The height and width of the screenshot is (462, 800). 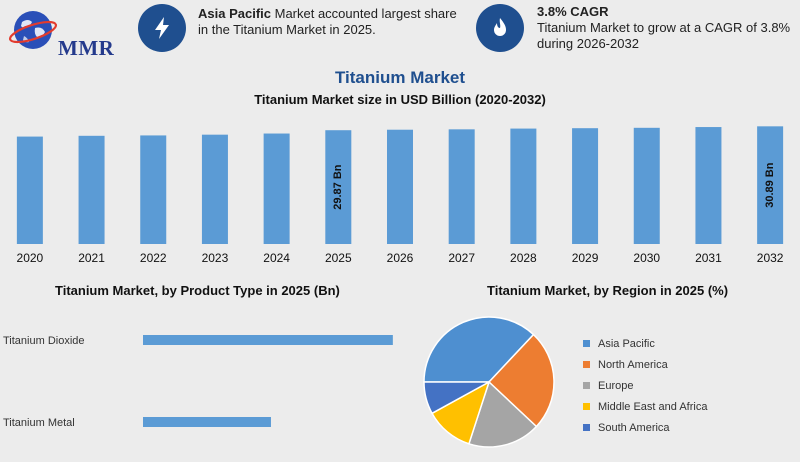 What do you see at coordinates (461, 258) in the screenshot?
I see `x-tick-label: 2027` at bounding box center [461, 258].